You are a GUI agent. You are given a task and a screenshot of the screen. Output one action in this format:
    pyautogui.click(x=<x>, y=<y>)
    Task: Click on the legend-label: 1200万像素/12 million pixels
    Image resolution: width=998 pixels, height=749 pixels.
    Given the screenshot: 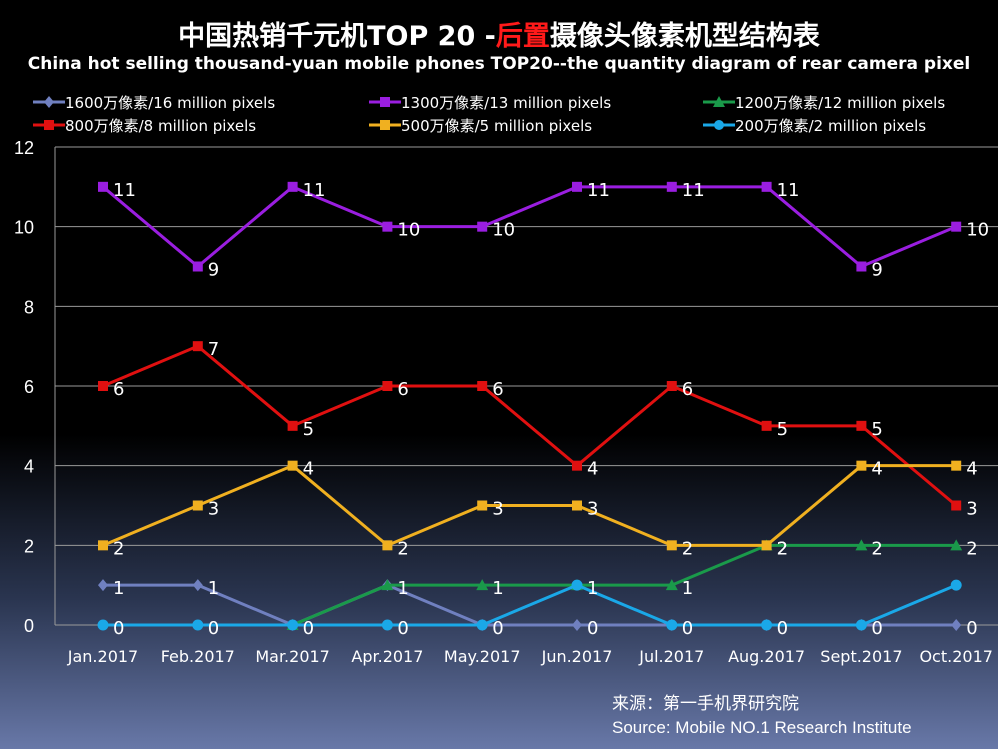 What is the action you would take?
    pyautogui.click(x=840, y=102)
    